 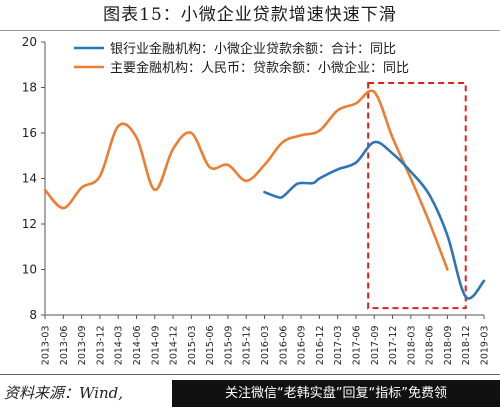 What do you see at coordinates (228, 346) in the screenshot?
I see `x-tick-label: 2015-09` at bounding box center [228, 346].